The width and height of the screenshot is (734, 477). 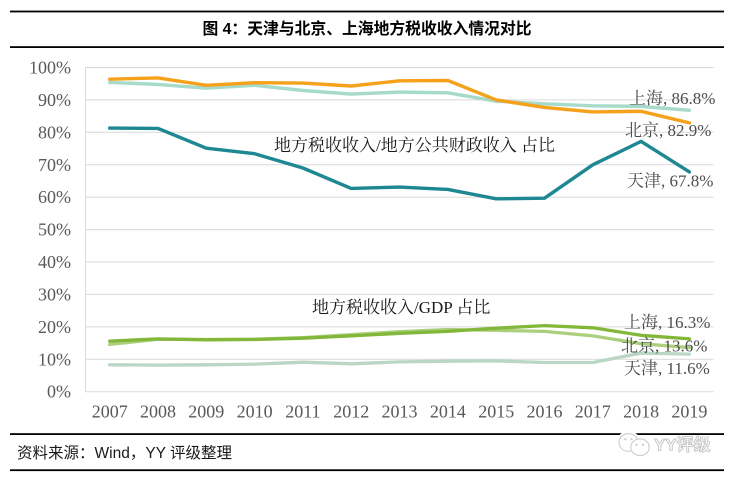 What do you see at coordinates (448, 412) in the screenshot?
I see `svg-text: 2014` at bounding box center [448, 412].